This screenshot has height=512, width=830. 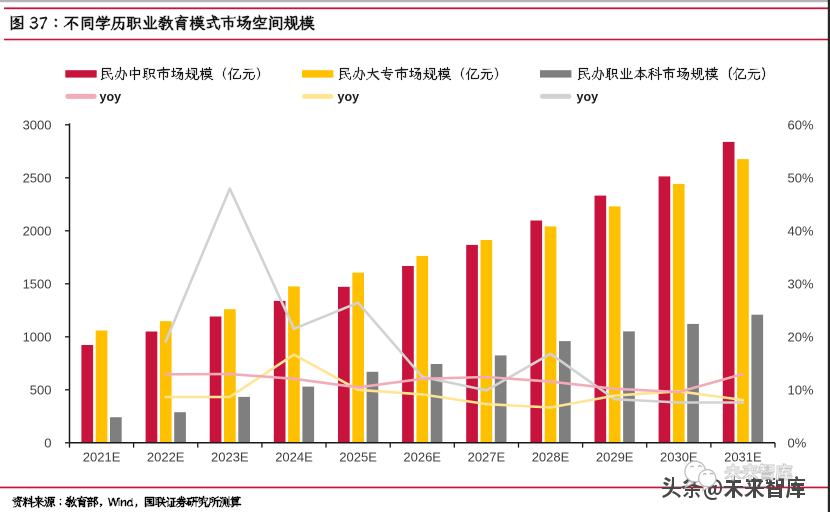 I want to click on svg-text: 0, so click(x=47, y=443).